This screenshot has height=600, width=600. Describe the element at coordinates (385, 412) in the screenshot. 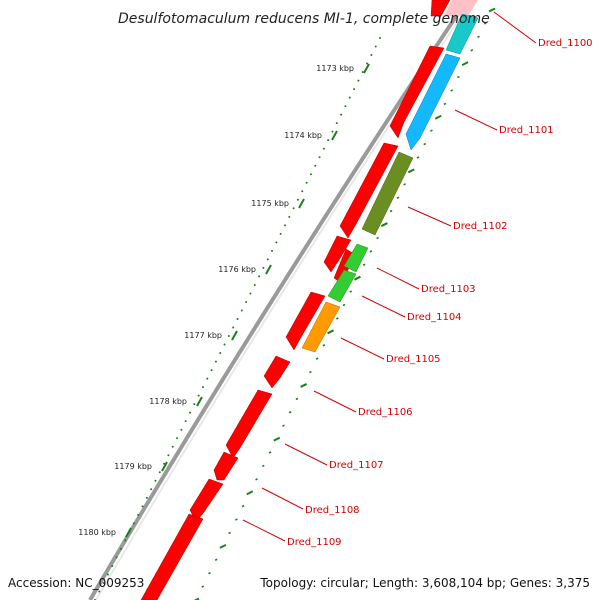

I see `gene-label: Dred_1106` at that location.